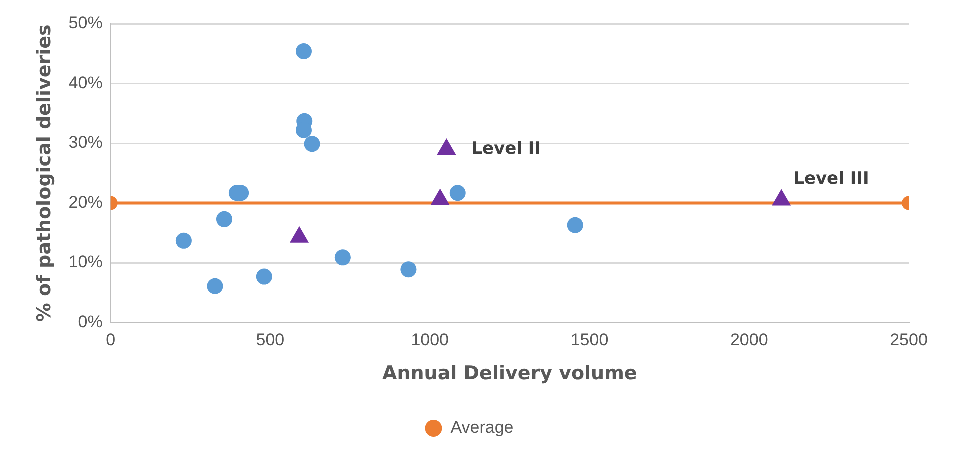 The image size is (961, 455). Describe the element at coordinates (430, 340) in the screenshot. I see `x-tick-label: 1000` at that location.